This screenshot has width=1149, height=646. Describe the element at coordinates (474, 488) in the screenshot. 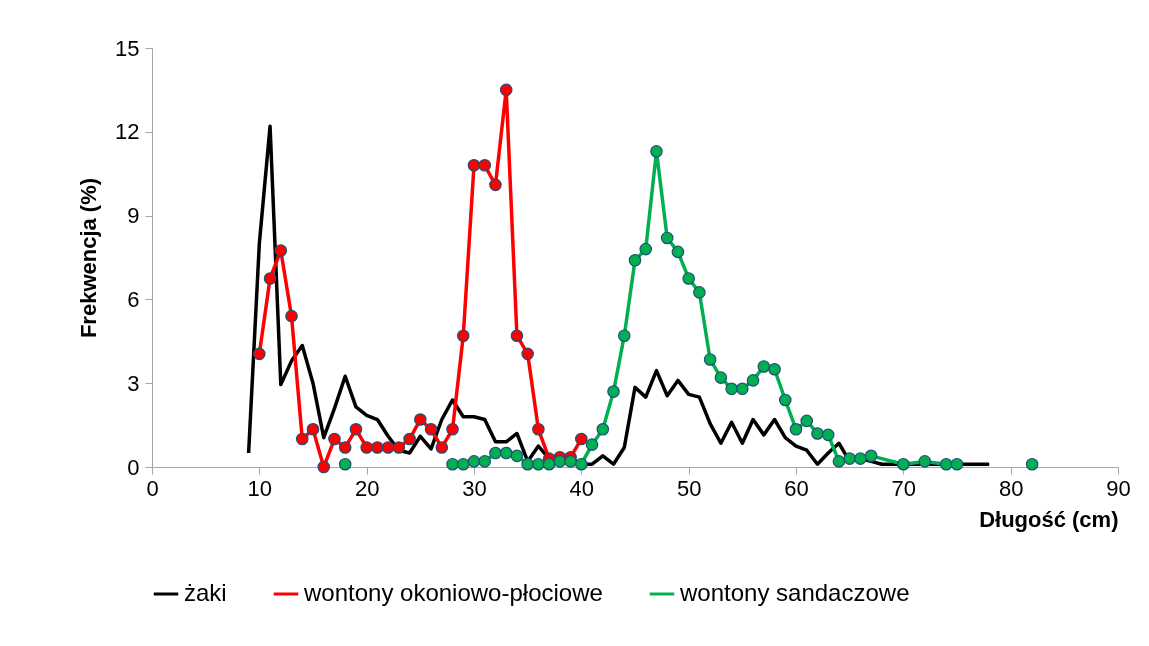

I see `x-tick-label: 30` at that location.